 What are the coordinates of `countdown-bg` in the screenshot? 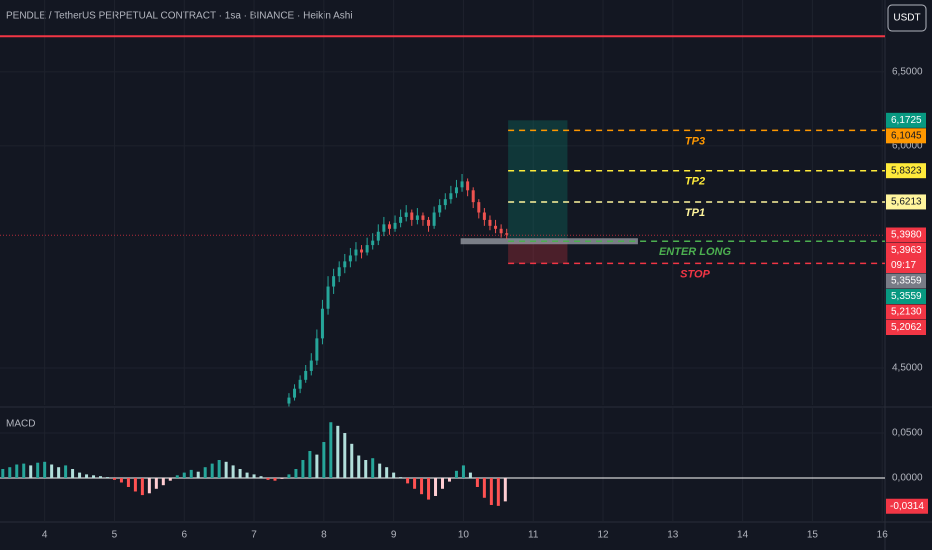 It's located at (906, 266).